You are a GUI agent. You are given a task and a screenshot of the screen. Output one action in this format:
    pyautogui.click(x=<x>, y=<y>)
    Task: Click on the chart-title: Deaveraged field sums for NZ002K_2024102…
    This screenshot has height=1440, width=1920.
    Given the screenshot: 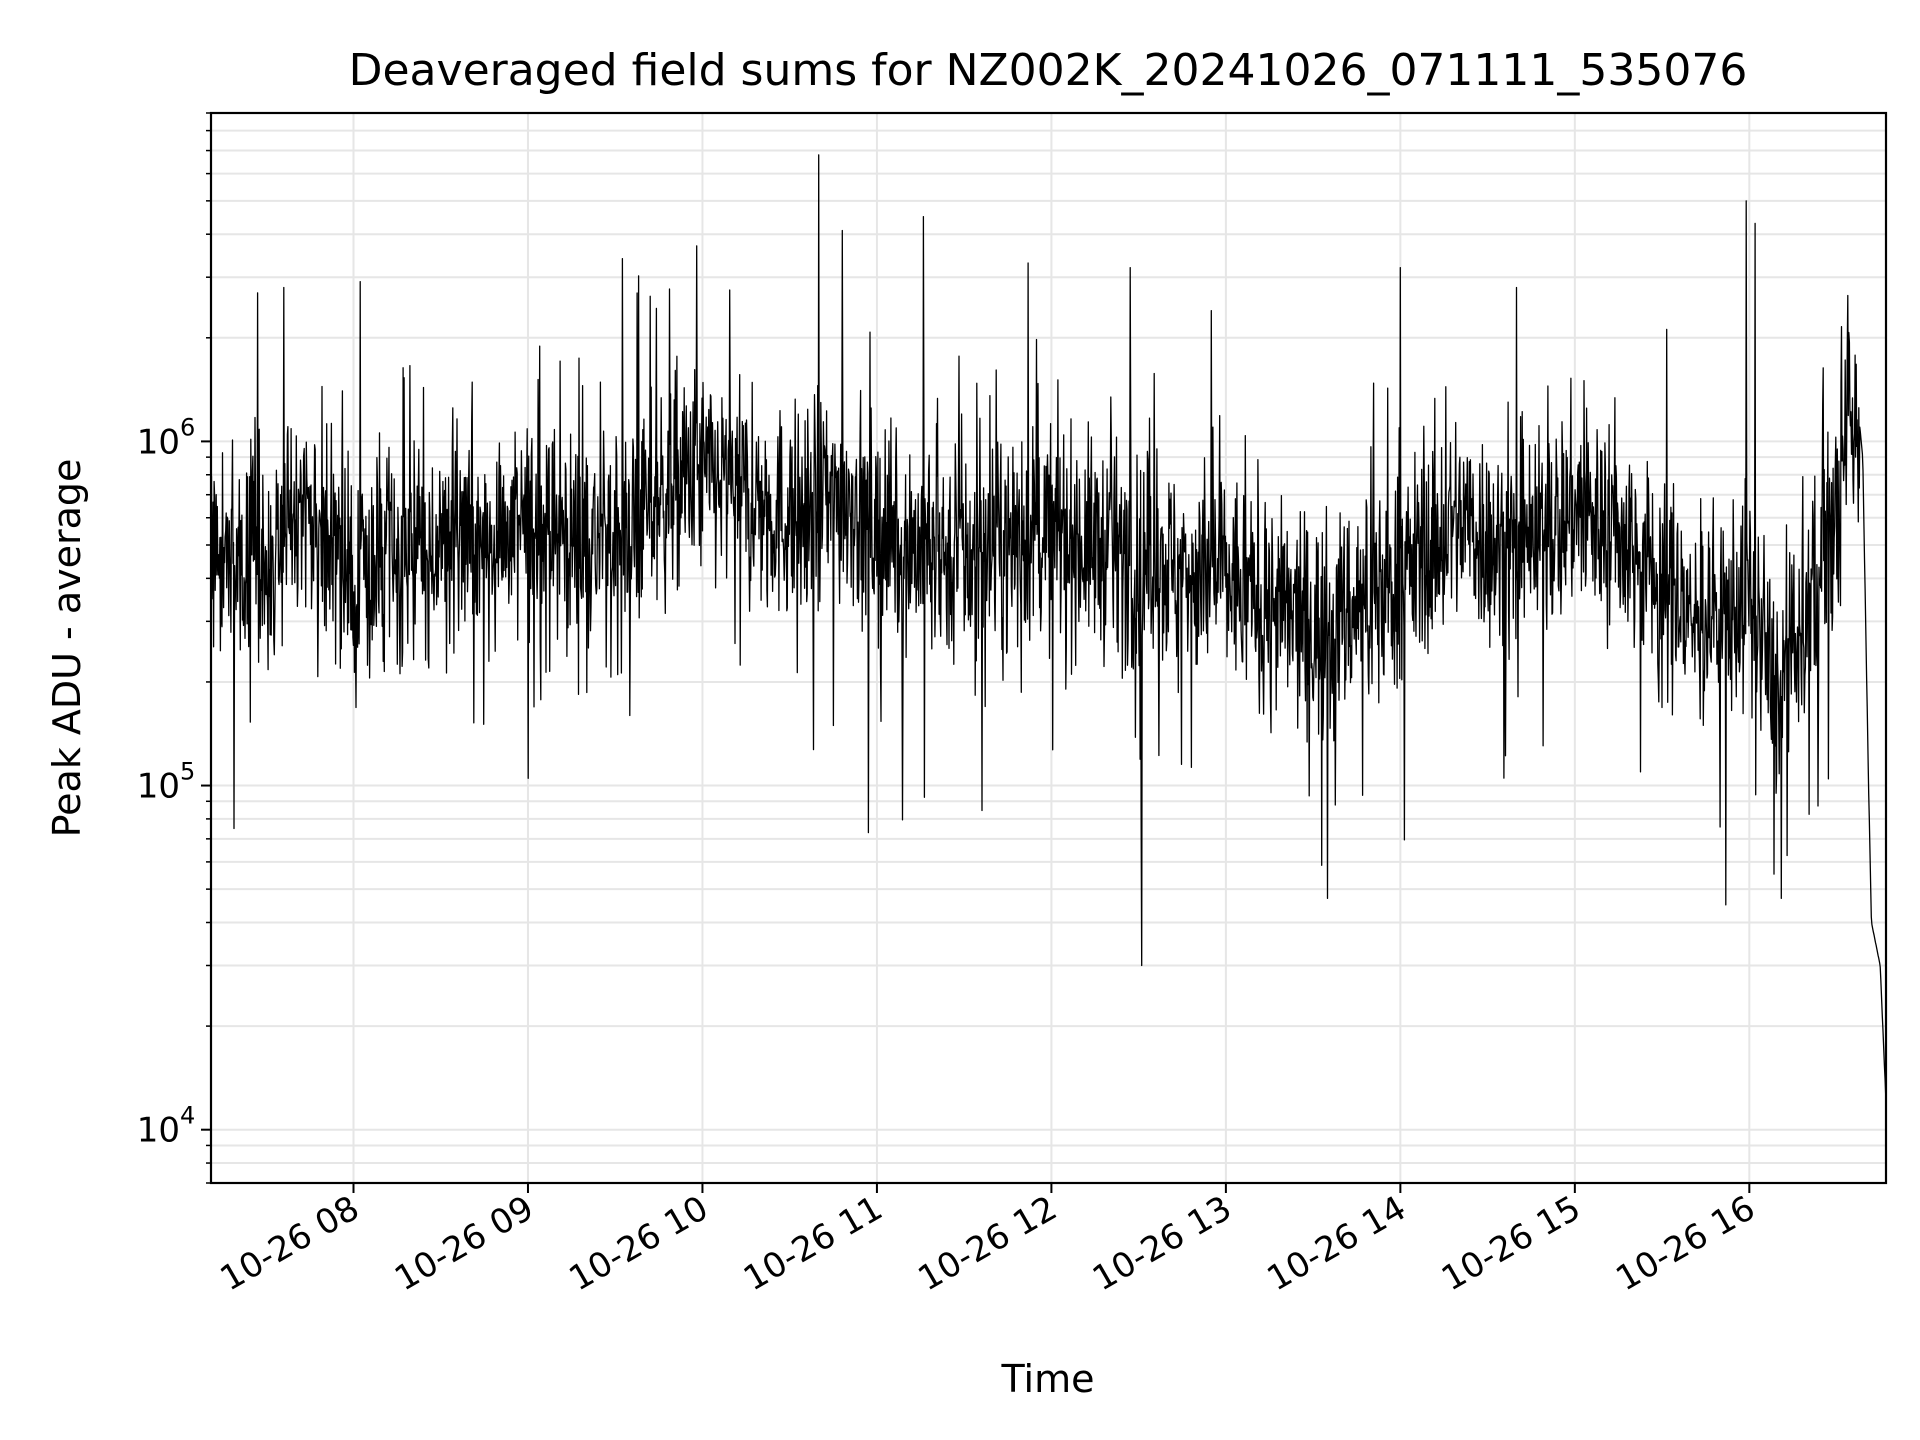 What is the action you would take?
    pyautogui.click(x=1048, y=70)
    